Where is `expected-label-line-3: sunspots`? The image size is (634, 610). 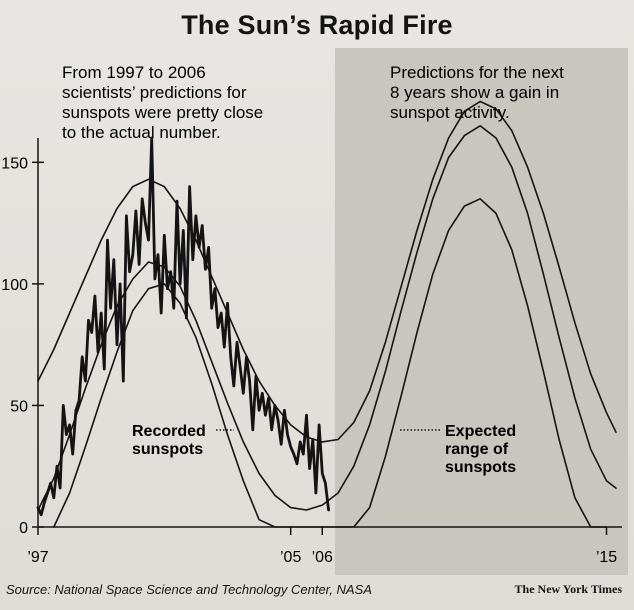 expected-label-line-3: sunspots is located at coordinates (480, 467).